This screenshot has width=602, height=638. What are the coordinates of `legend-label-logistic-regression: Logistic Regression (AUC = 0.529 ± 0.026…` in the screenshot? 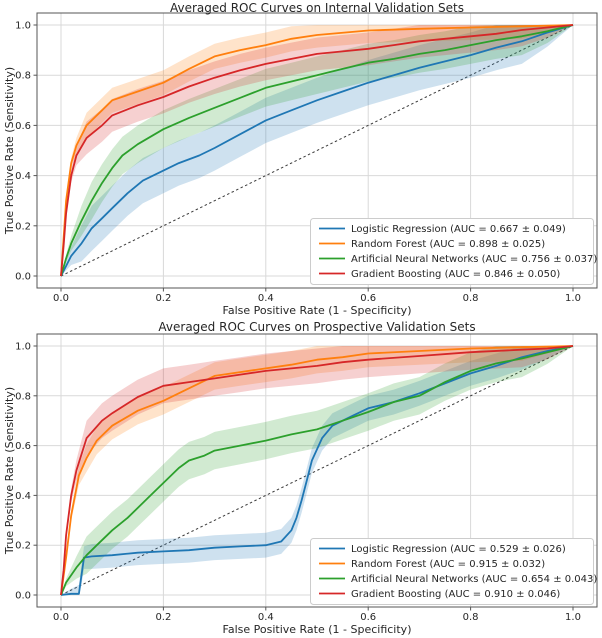 It's located at (458, 549).